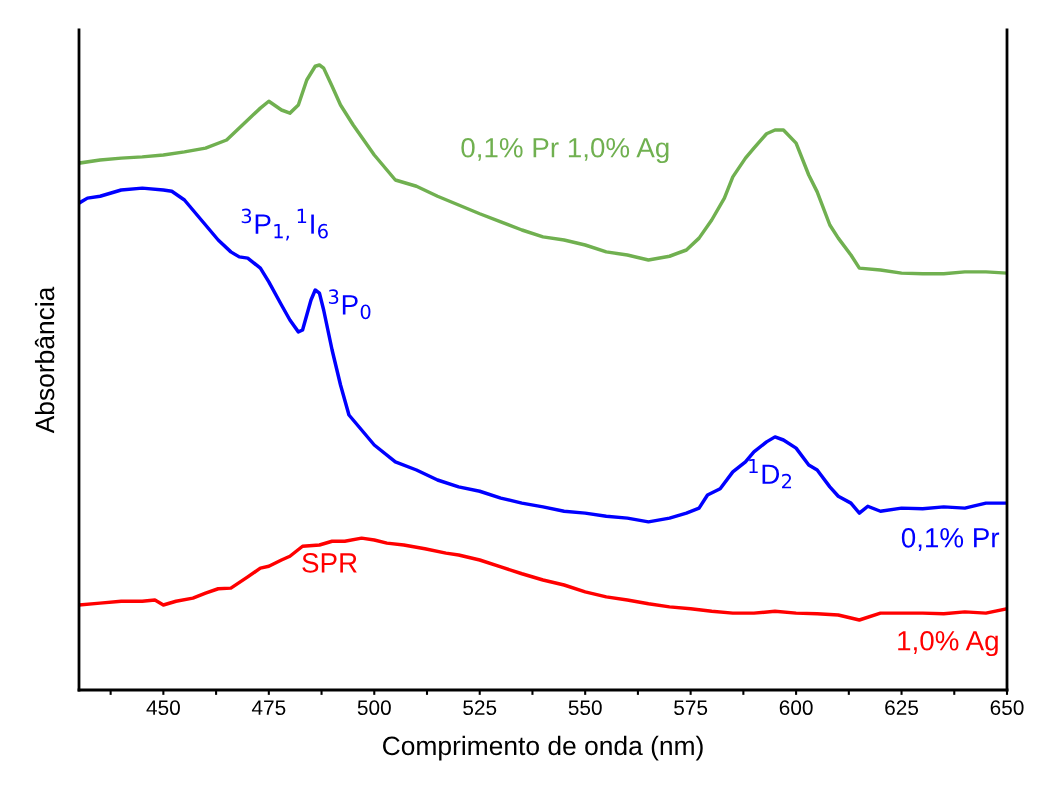 This screenshot has width=1037, height=798. I want to click on x-tick-label: 600, so click(796, 708).